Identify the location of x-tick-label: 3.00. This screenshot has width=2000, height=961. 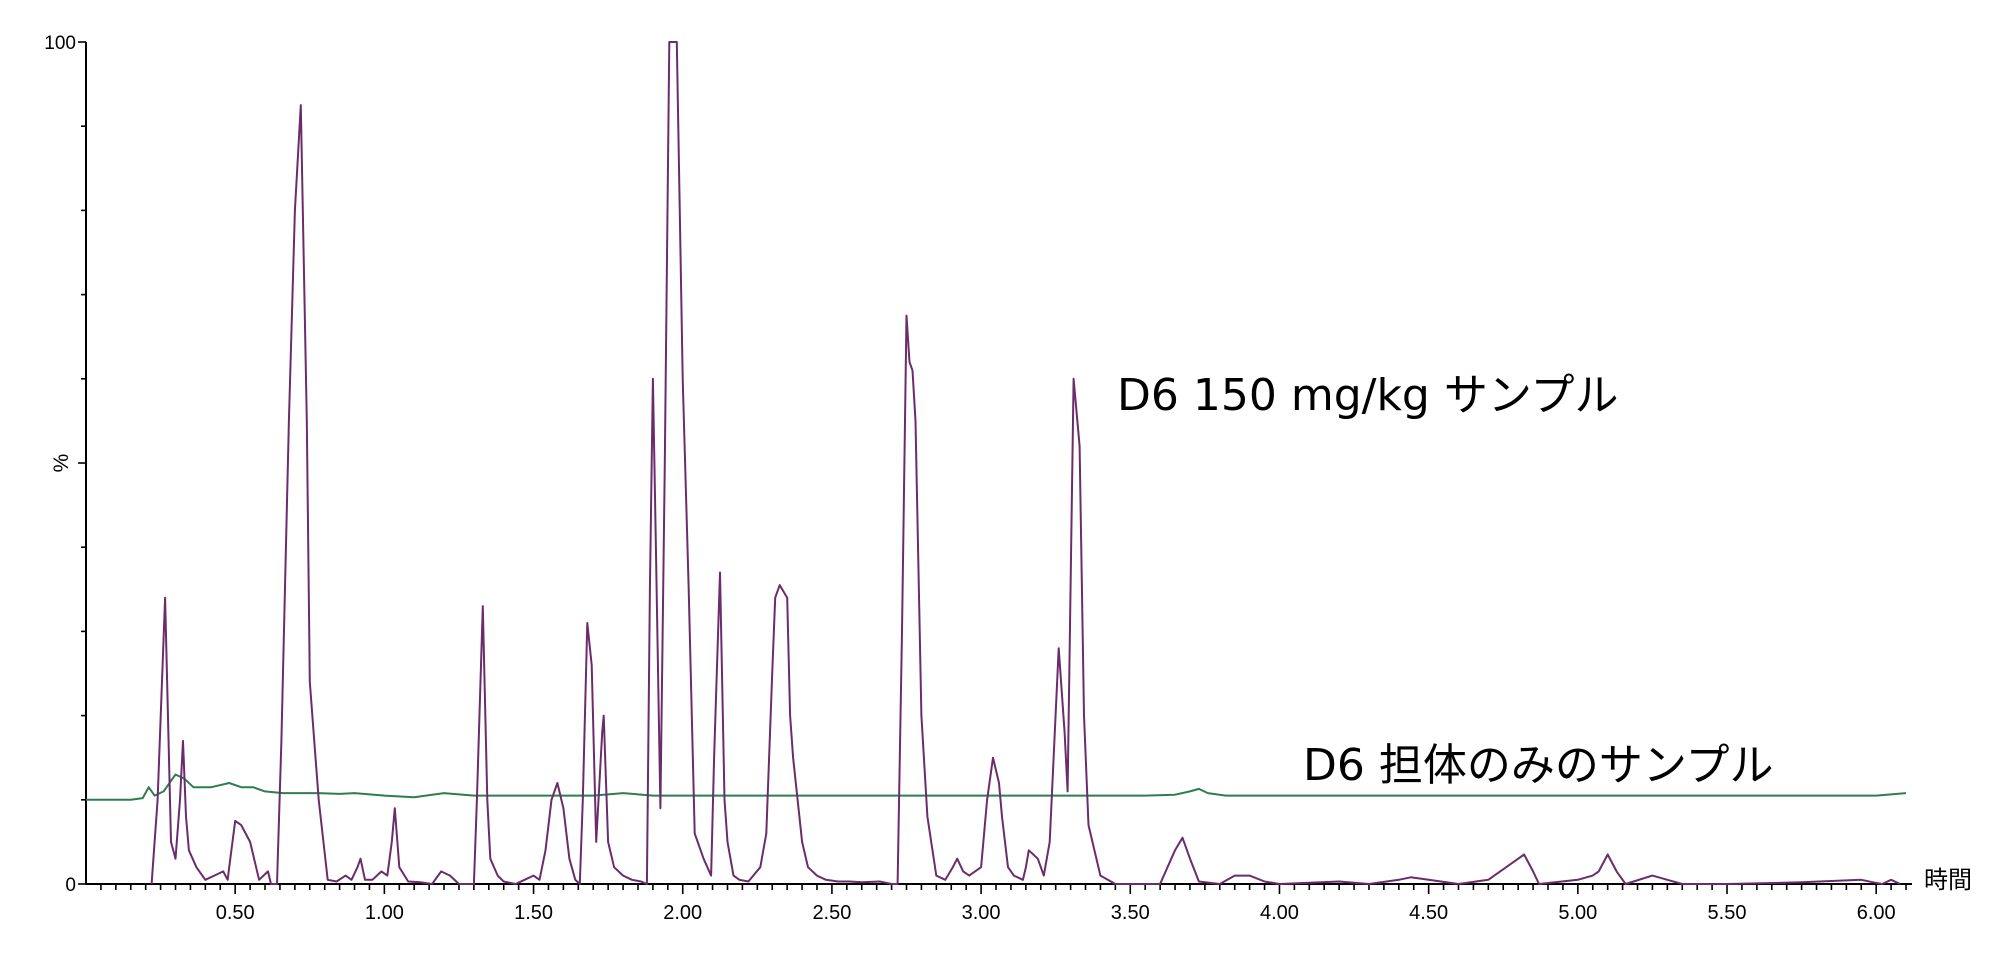
(981, 913).